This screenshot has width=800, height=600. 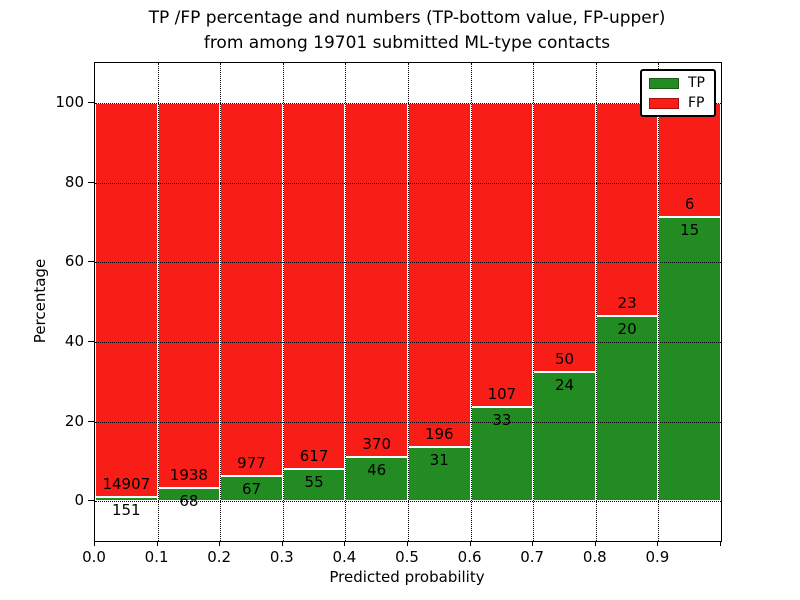 What do you see at coordinates (678, 93) in the screenshot?
I see `legend: TP FP` at bounding box center [678, 93].